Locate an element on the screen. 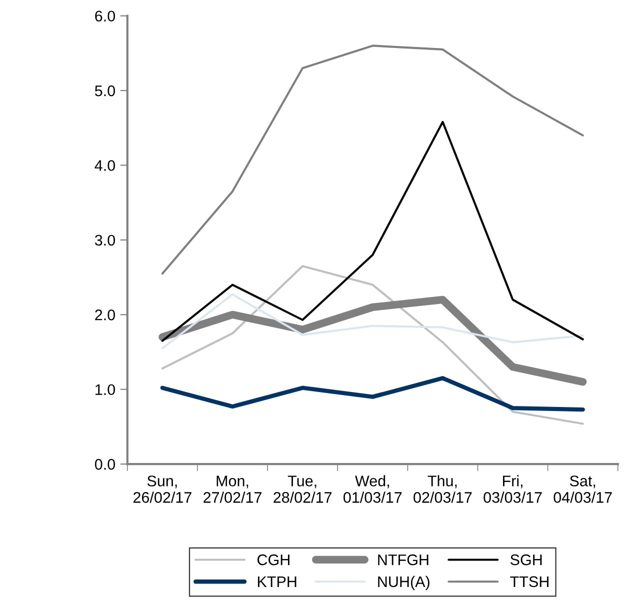 The width and height of the screenshot is (637, 609). y-tick-label: 3.0 is located at coordinates (104, 240).